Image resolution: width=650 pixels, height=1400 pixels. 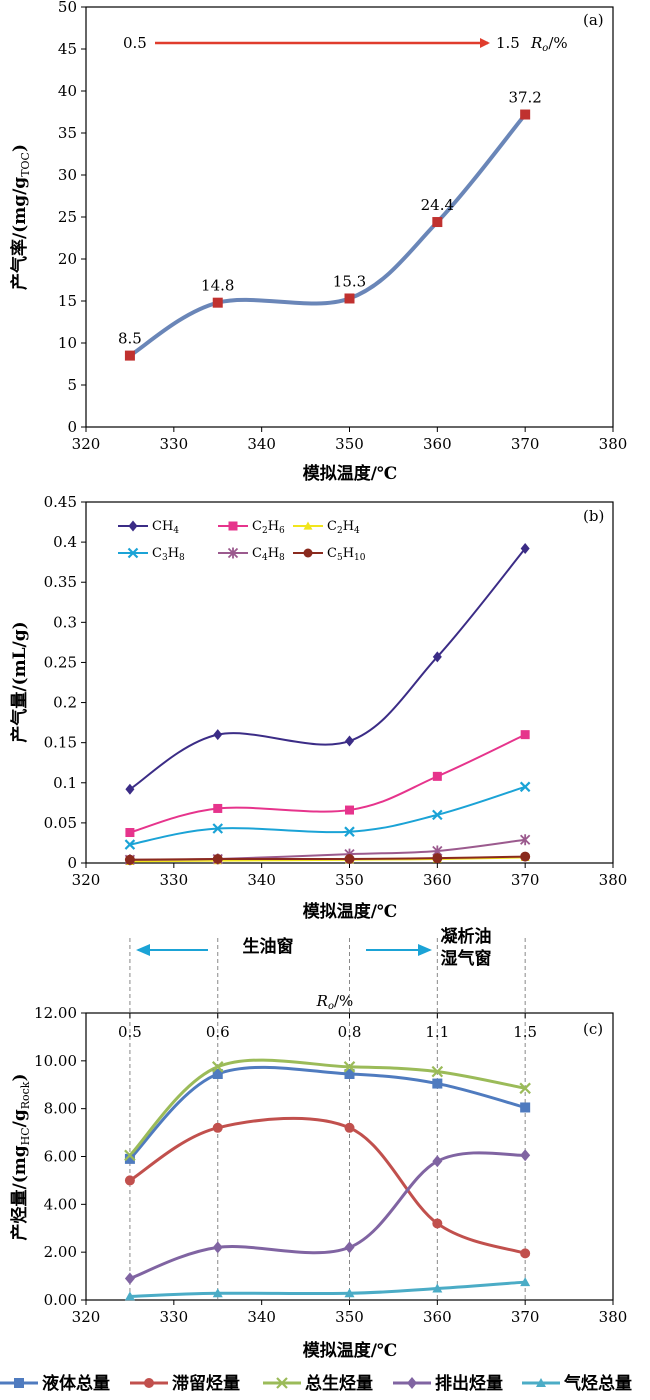 What do you see at coordinates (20, 217) in the screenshot?
I see `y-axis-label-a: 产气率/(mg/gTOC)` at bounding box center [20, 217].